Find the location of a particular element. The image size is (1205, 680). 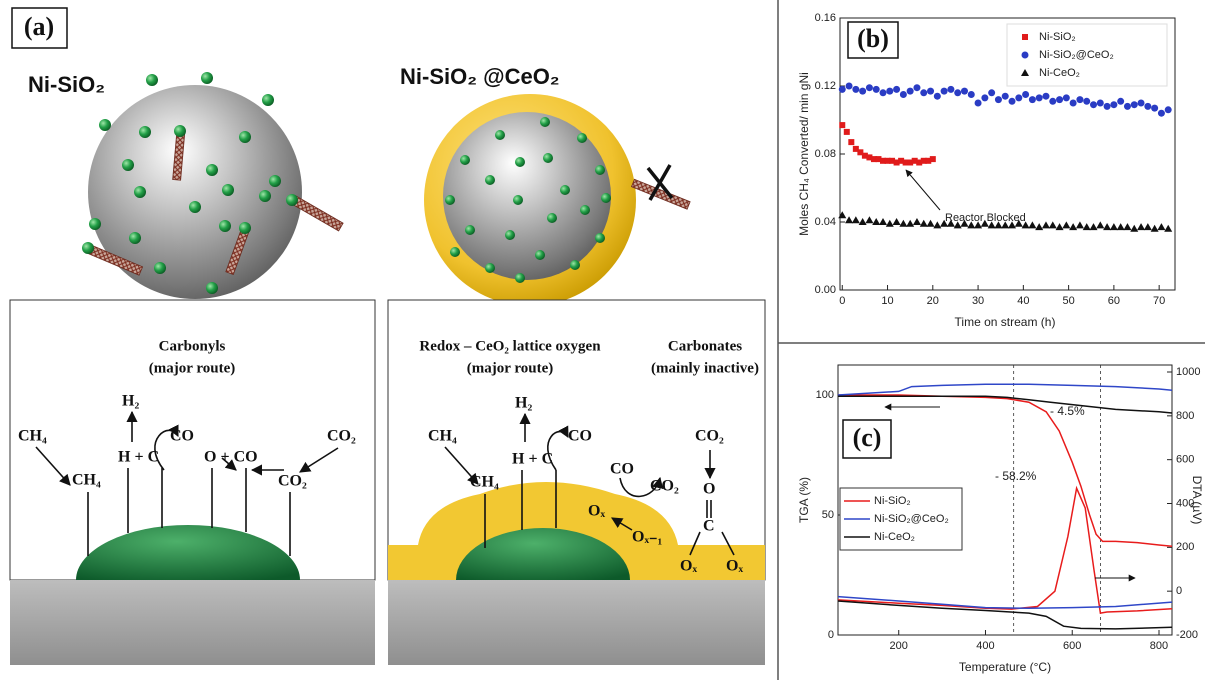

y2-axis-label: DTA (µV) is located at coordinates (1197, 500).